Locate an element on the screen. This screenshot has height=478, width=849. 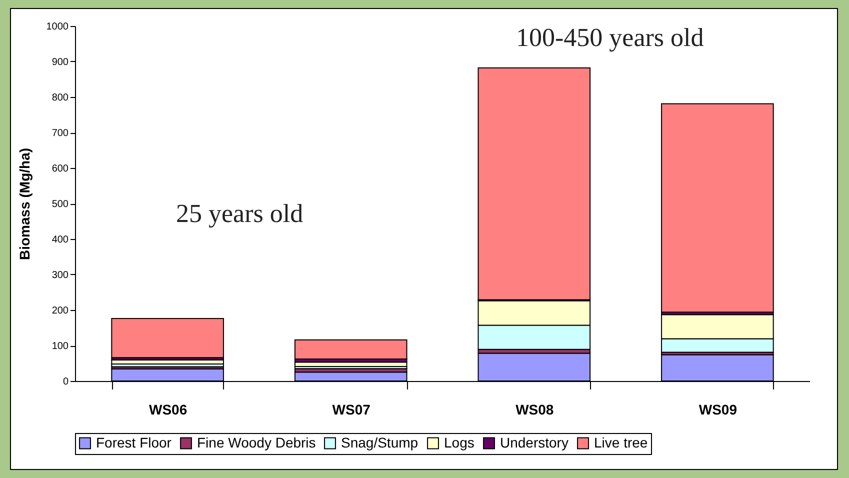
legend-label: Live tree is located at coordinates (621, 442).